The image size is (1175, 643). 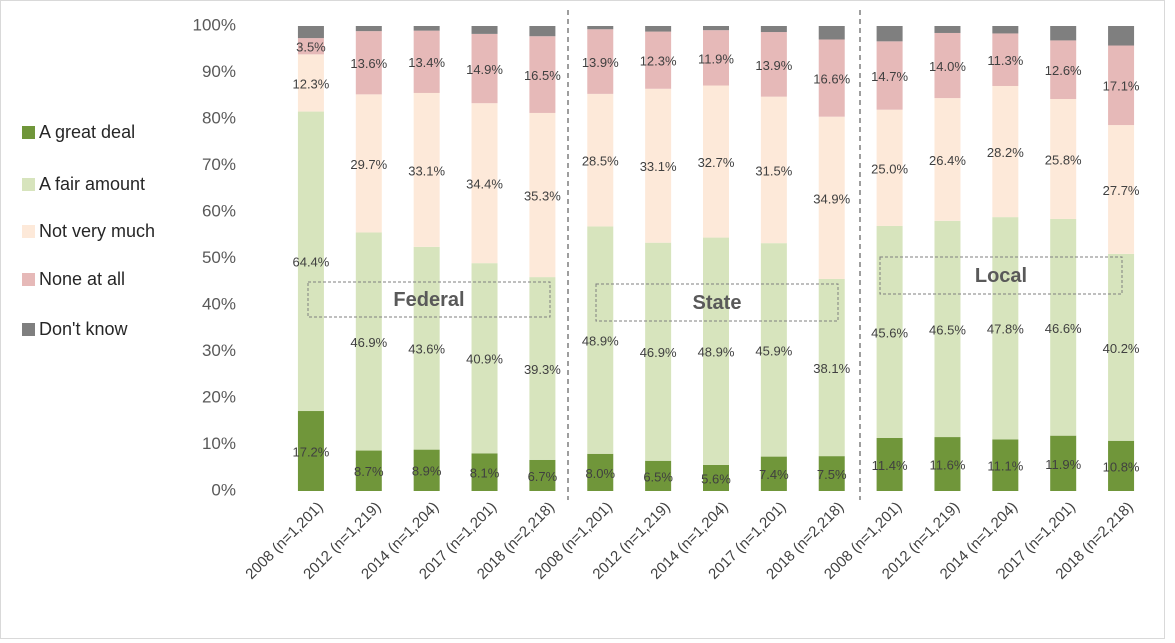 I want to click on data-label: 33.1%, so click(x=658, y=166).